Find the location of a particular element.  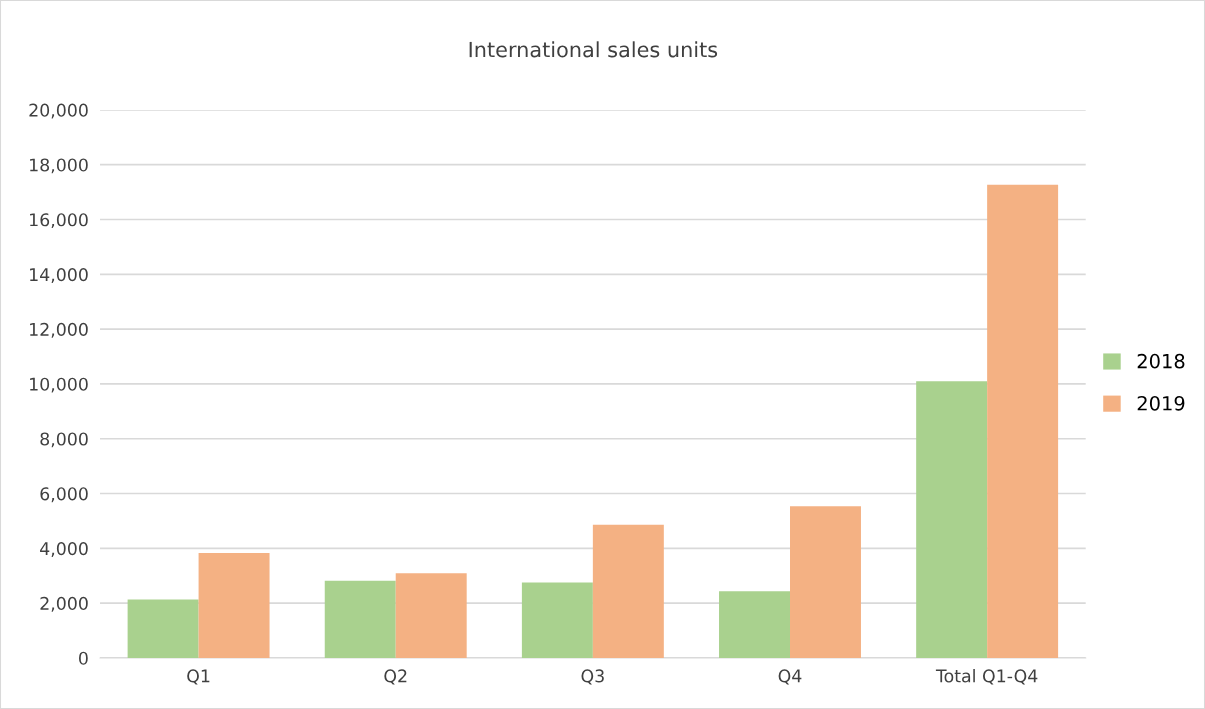

y-tick-label: 18,000 is located at coordinates (59, 166).